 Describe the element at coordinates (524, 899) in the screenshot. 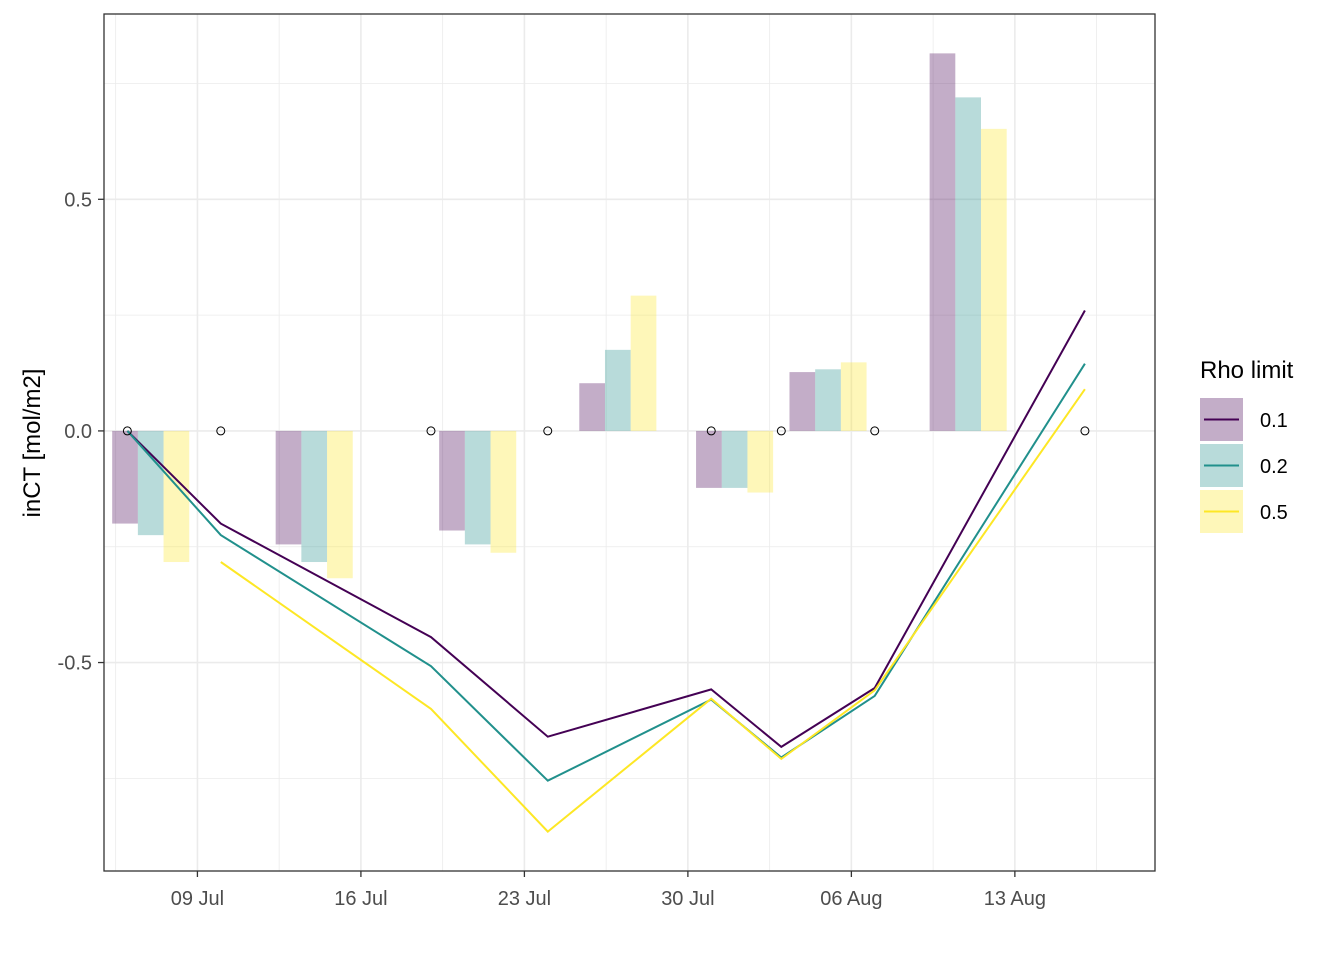

I see `x-tick-label: 23 Jul` at that location.